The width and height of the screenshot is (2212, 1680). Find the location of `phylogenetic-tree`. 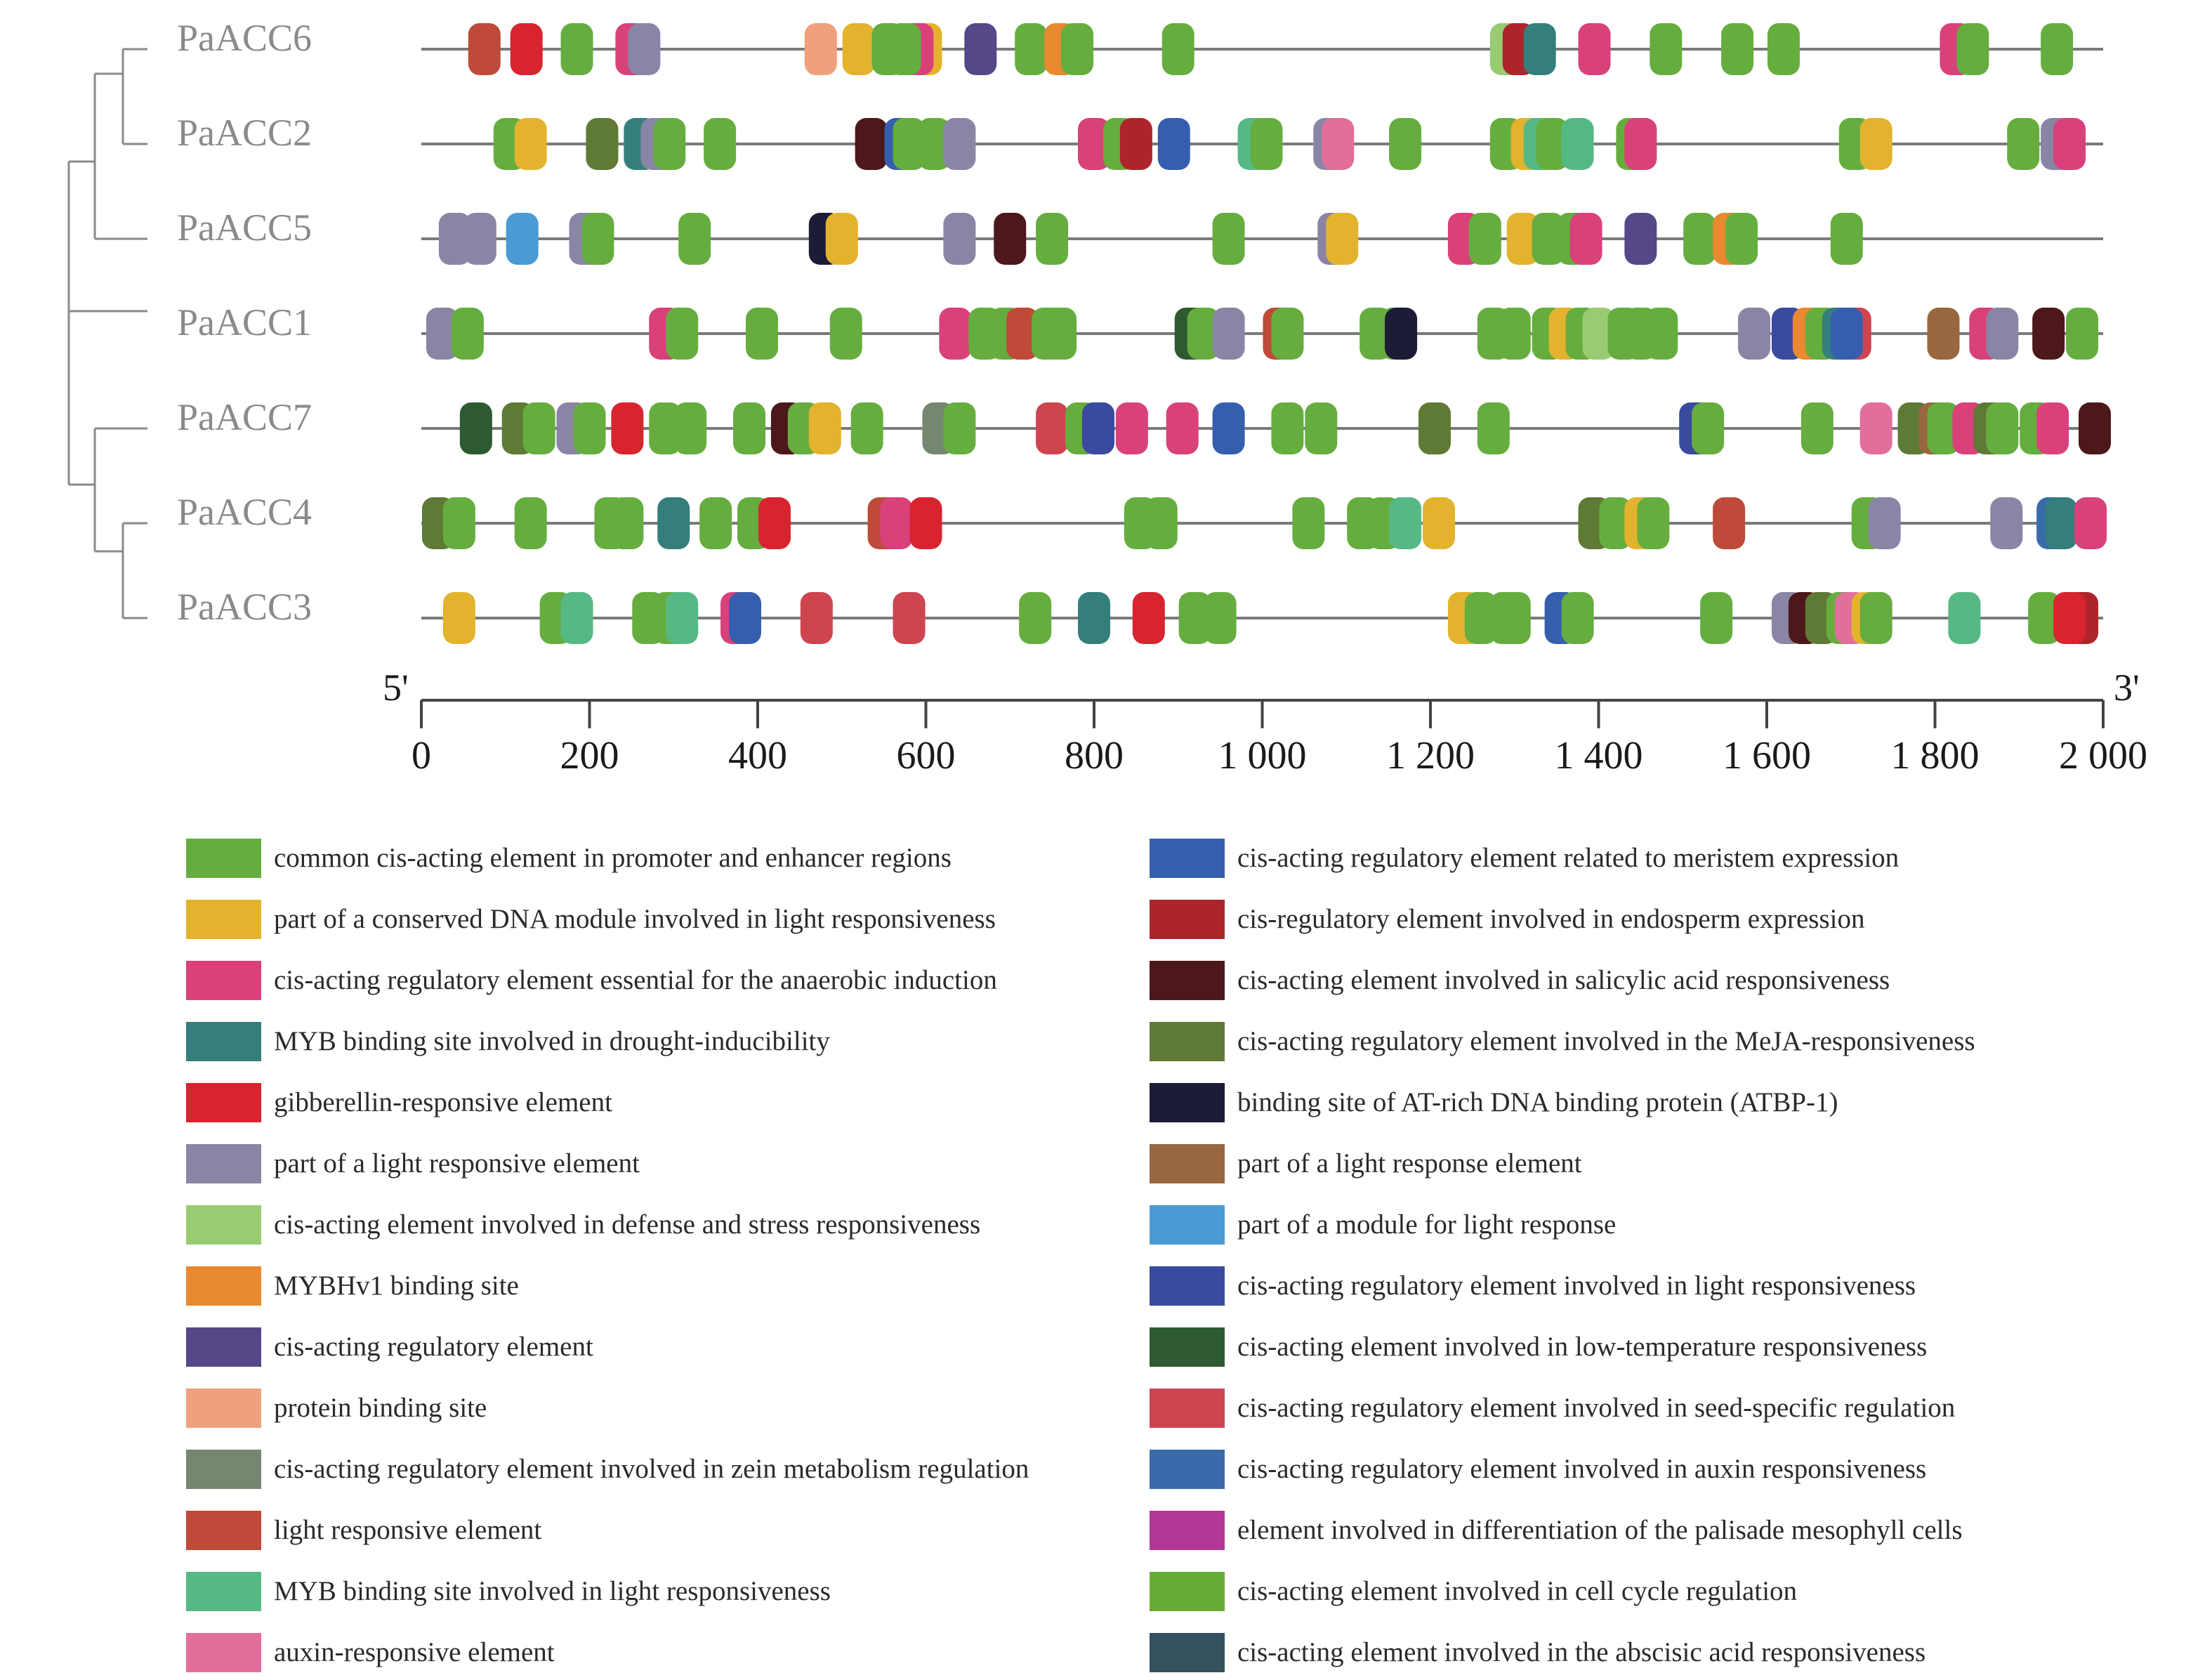

phylogenetic-tree is located at coordinates (107, 333).